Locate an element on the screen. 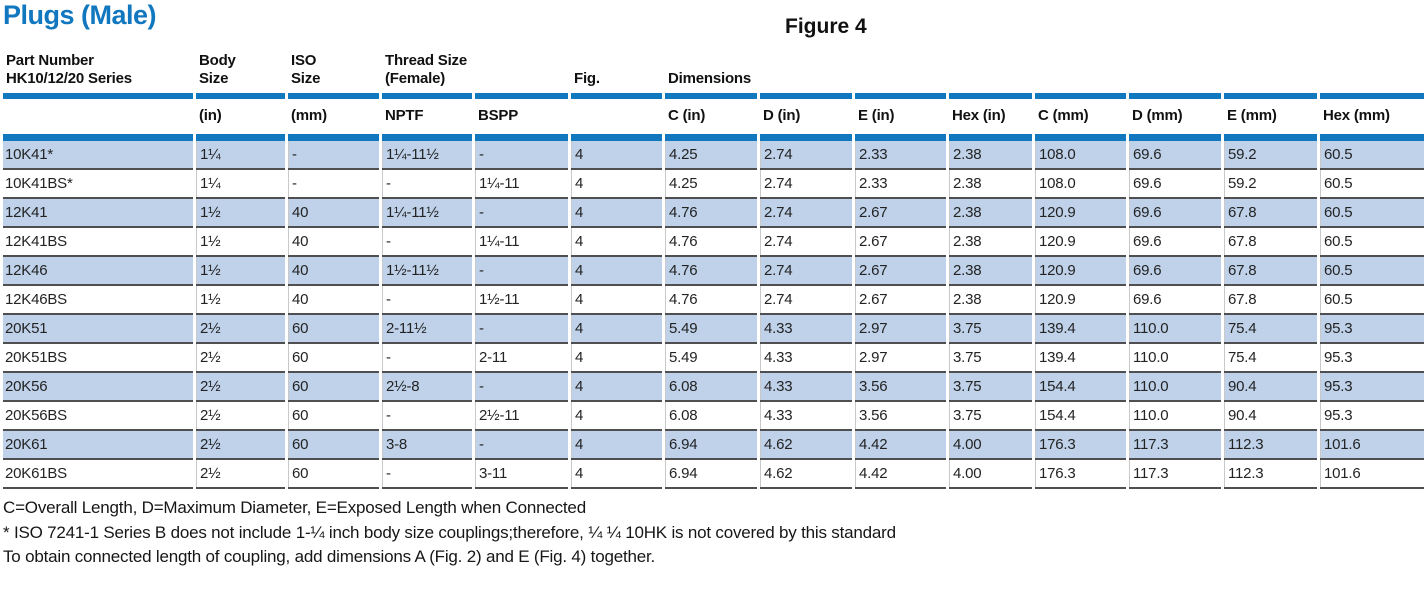 The width and height of the screenshot is (1427, 594). subheader-part-number is located at coordinates (98, 116).